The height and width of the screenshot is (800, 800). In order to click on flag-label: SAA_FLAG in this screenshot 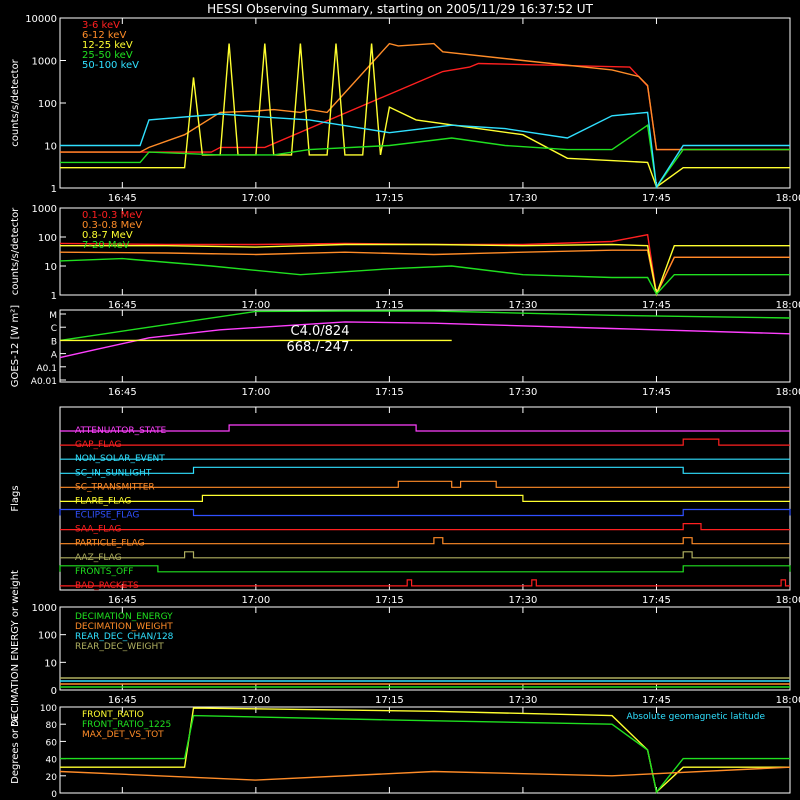, I will do `click(98, 530)`.